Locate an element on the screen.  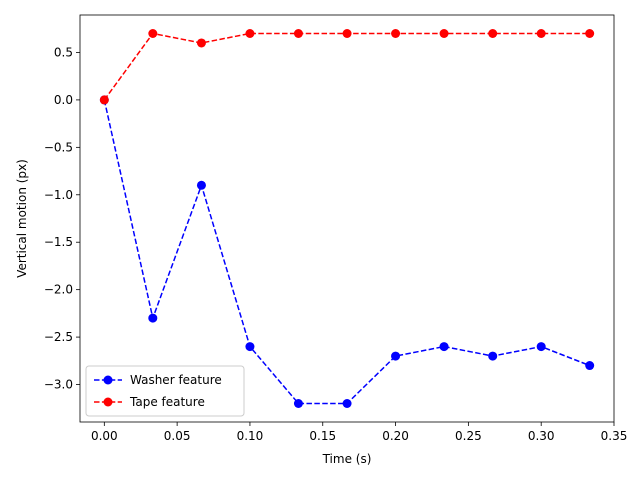
x-tick-label: 0.00 is located at coordinates (104, 436).